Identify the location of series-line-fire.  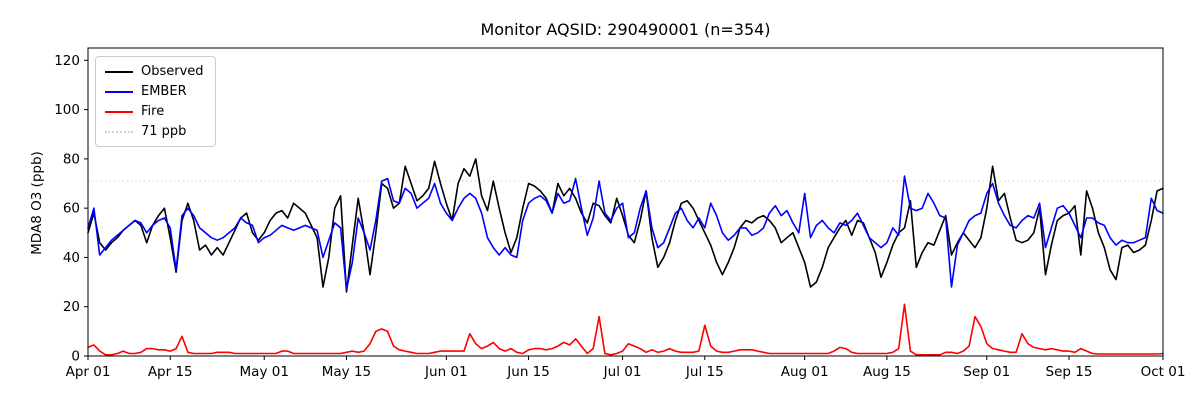
(625, 329).